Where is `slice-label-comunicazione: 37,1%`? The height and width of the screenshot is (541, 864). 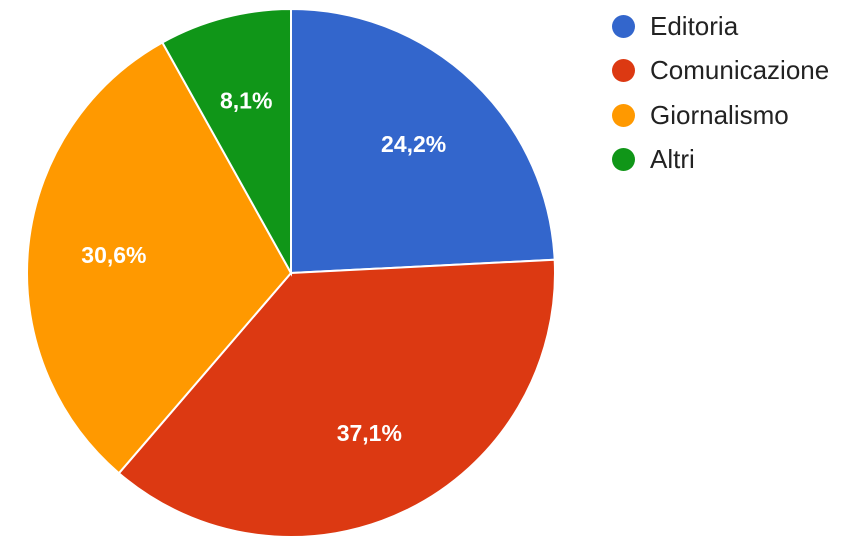 slice-label-comunicazione: 37,1% is located at coordinates (369, 433).